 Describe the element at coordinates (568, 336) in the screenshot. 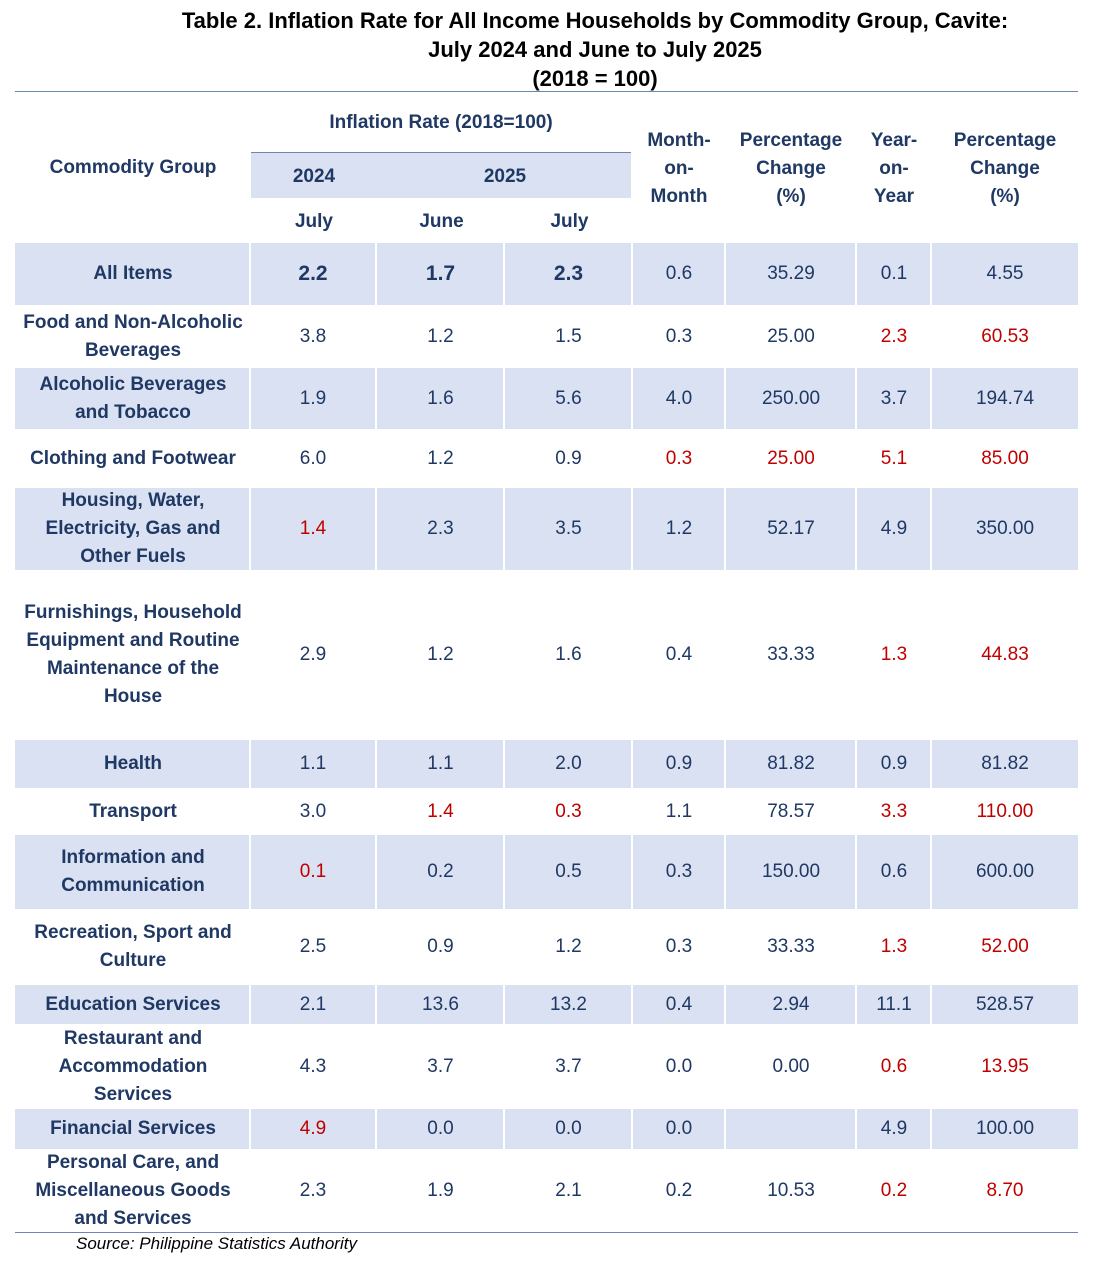

I see `value-cell: 1.5` at that location.